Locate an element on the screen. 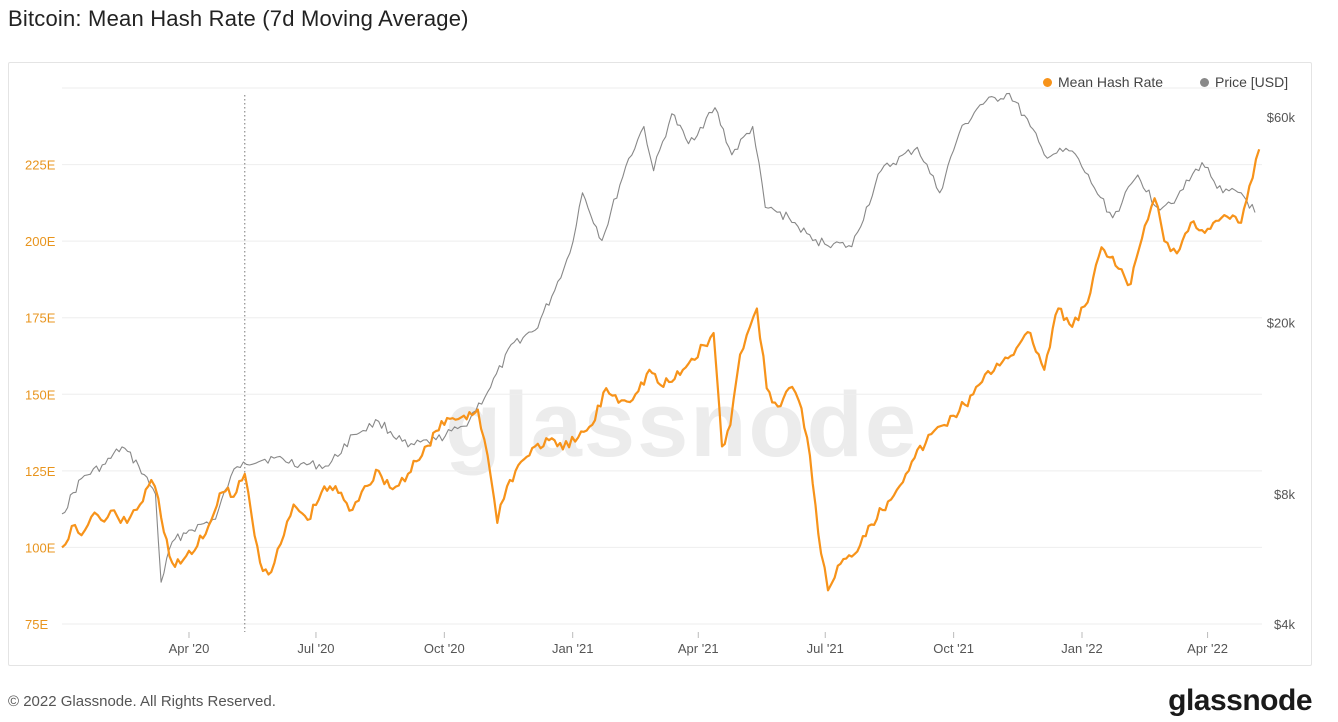 Image resolution: width=1338 pixels, height=722 pixels. x-tick-label: Jul '21 is located at coordinates (825, 648).